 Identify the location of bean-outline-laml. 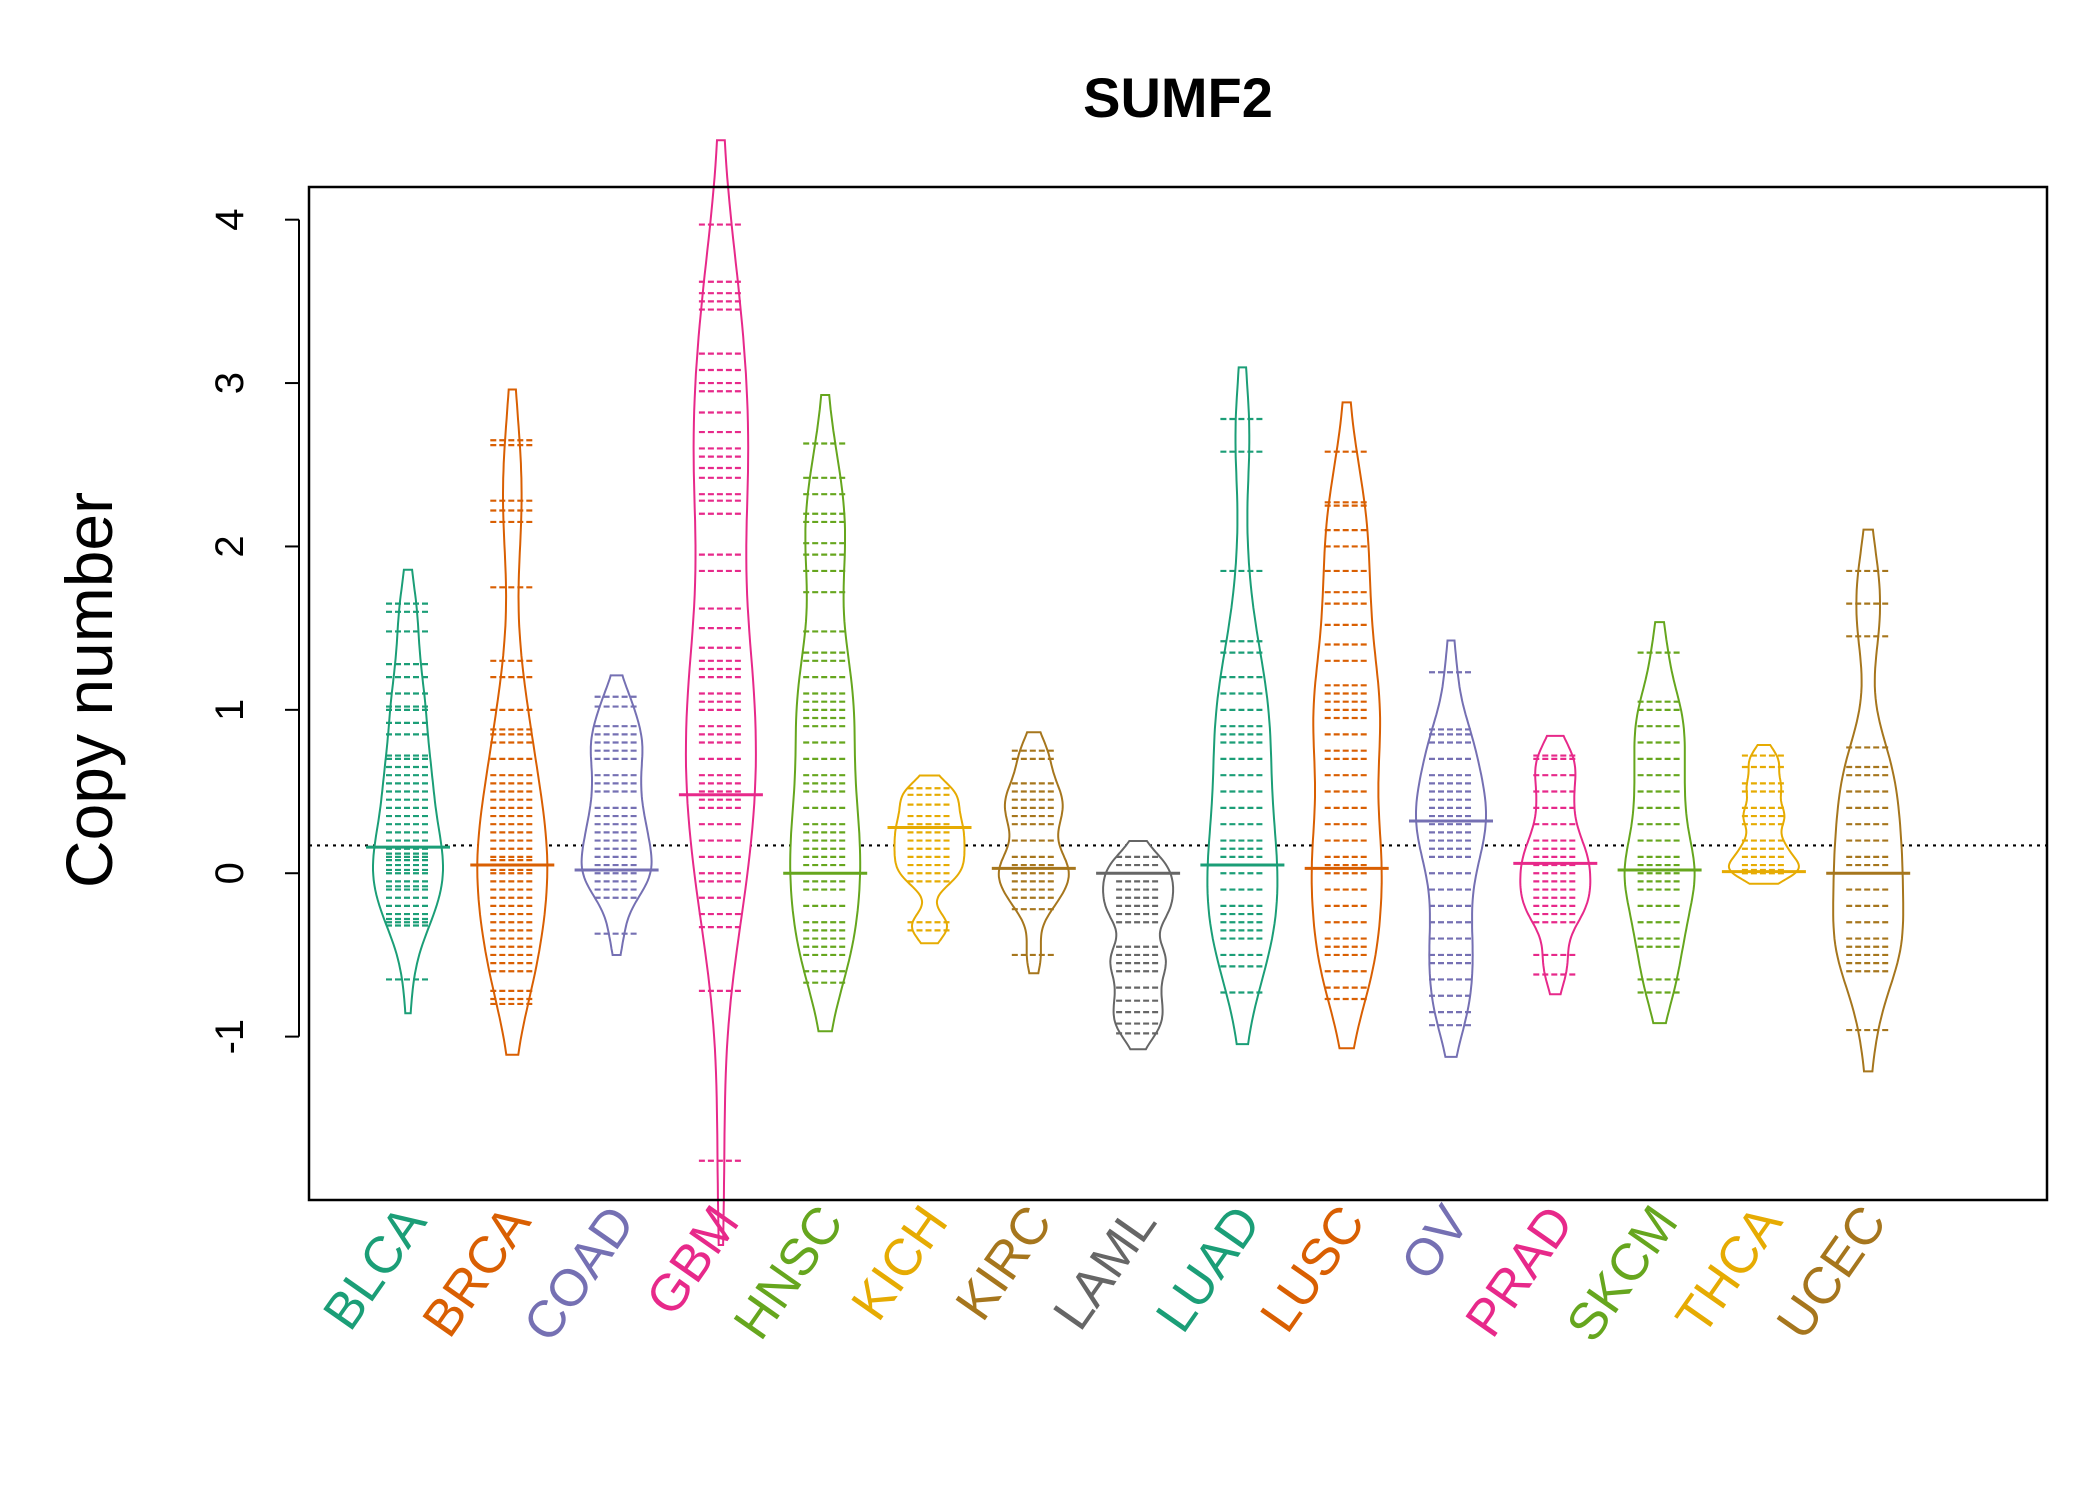
(1138, 945).